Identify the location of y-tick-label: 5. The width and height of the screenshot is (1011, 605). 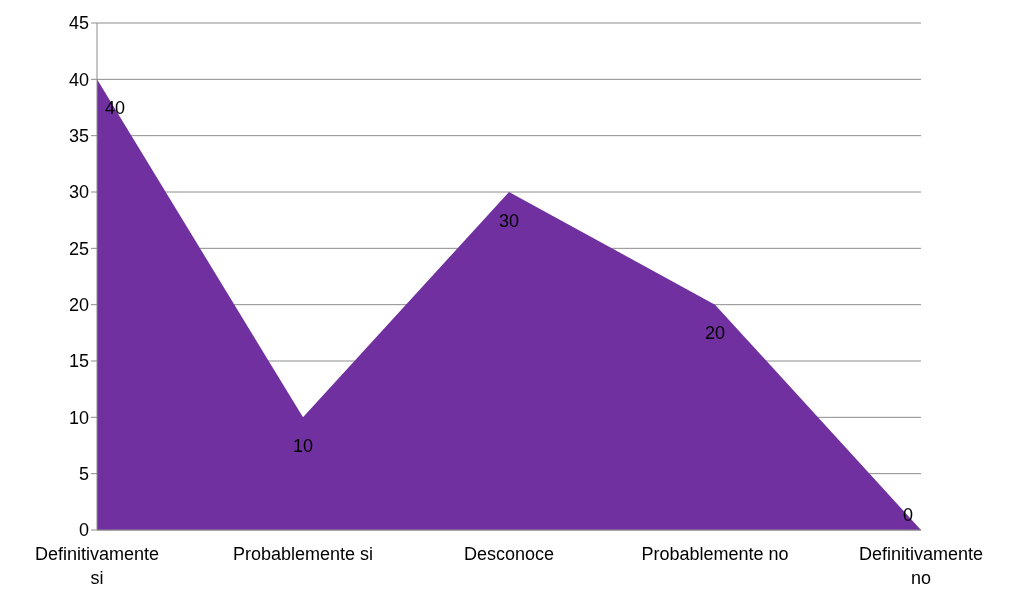
(83, 474).